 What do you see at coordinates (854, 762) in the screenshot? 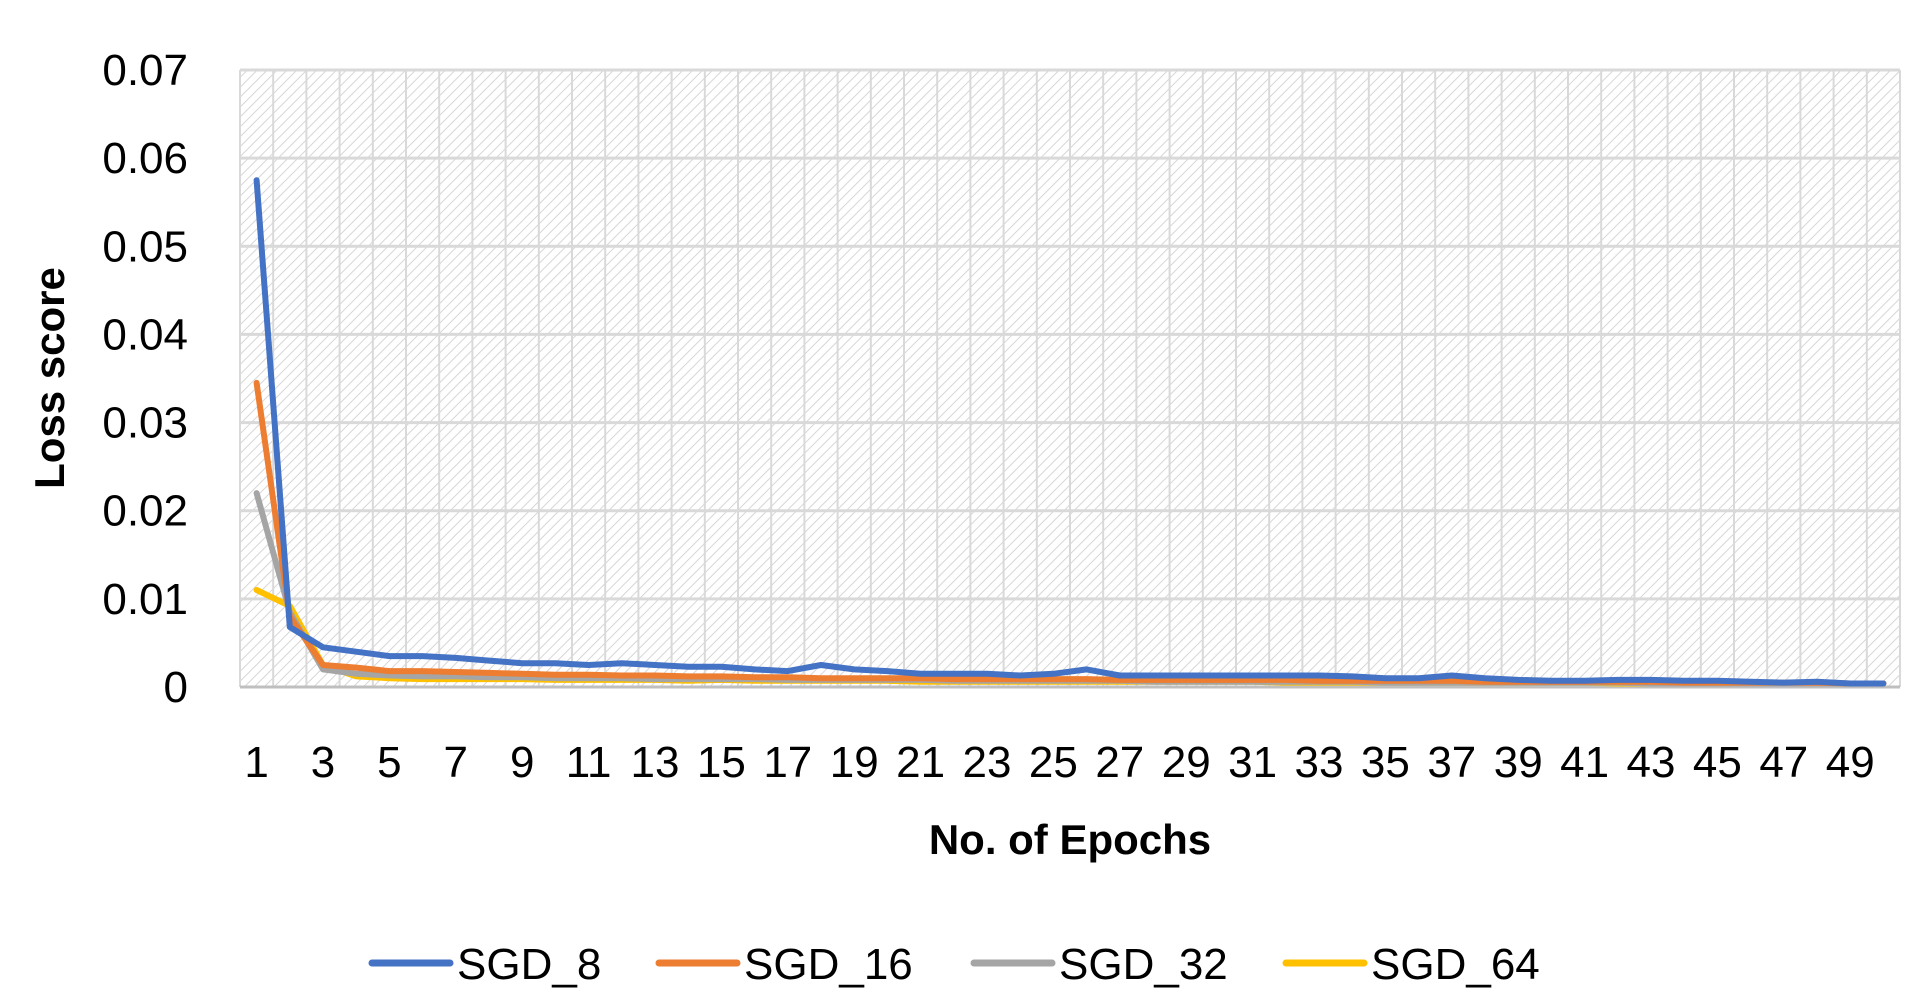
I see `x-tick-label: 19` at bounding box center [854, 762].